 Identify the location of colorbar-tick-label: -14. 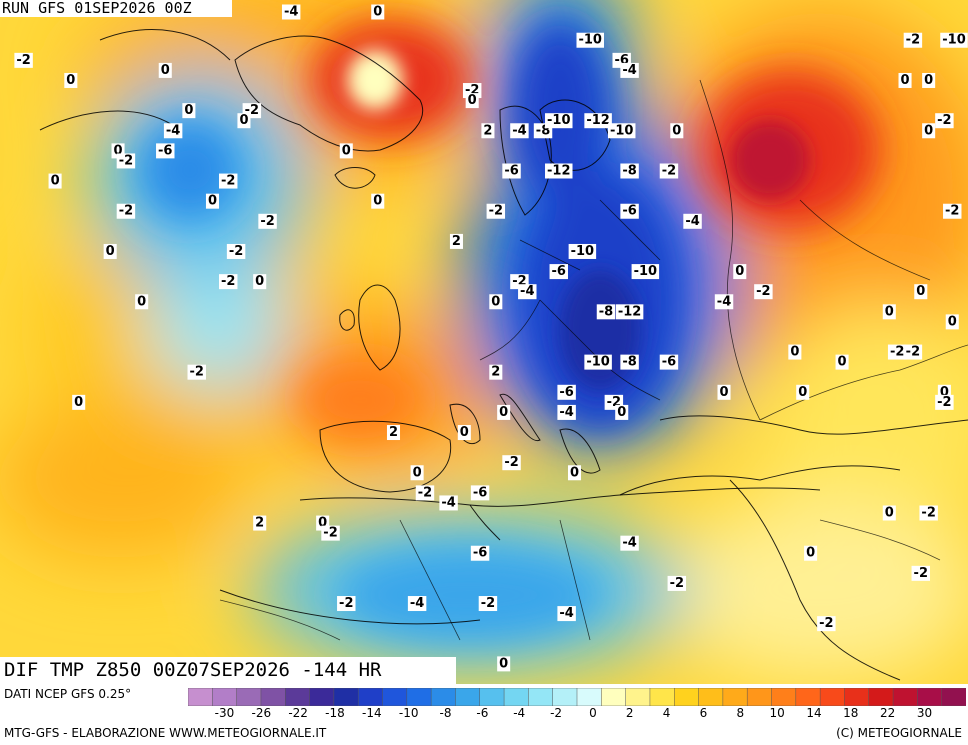
(372, 713).